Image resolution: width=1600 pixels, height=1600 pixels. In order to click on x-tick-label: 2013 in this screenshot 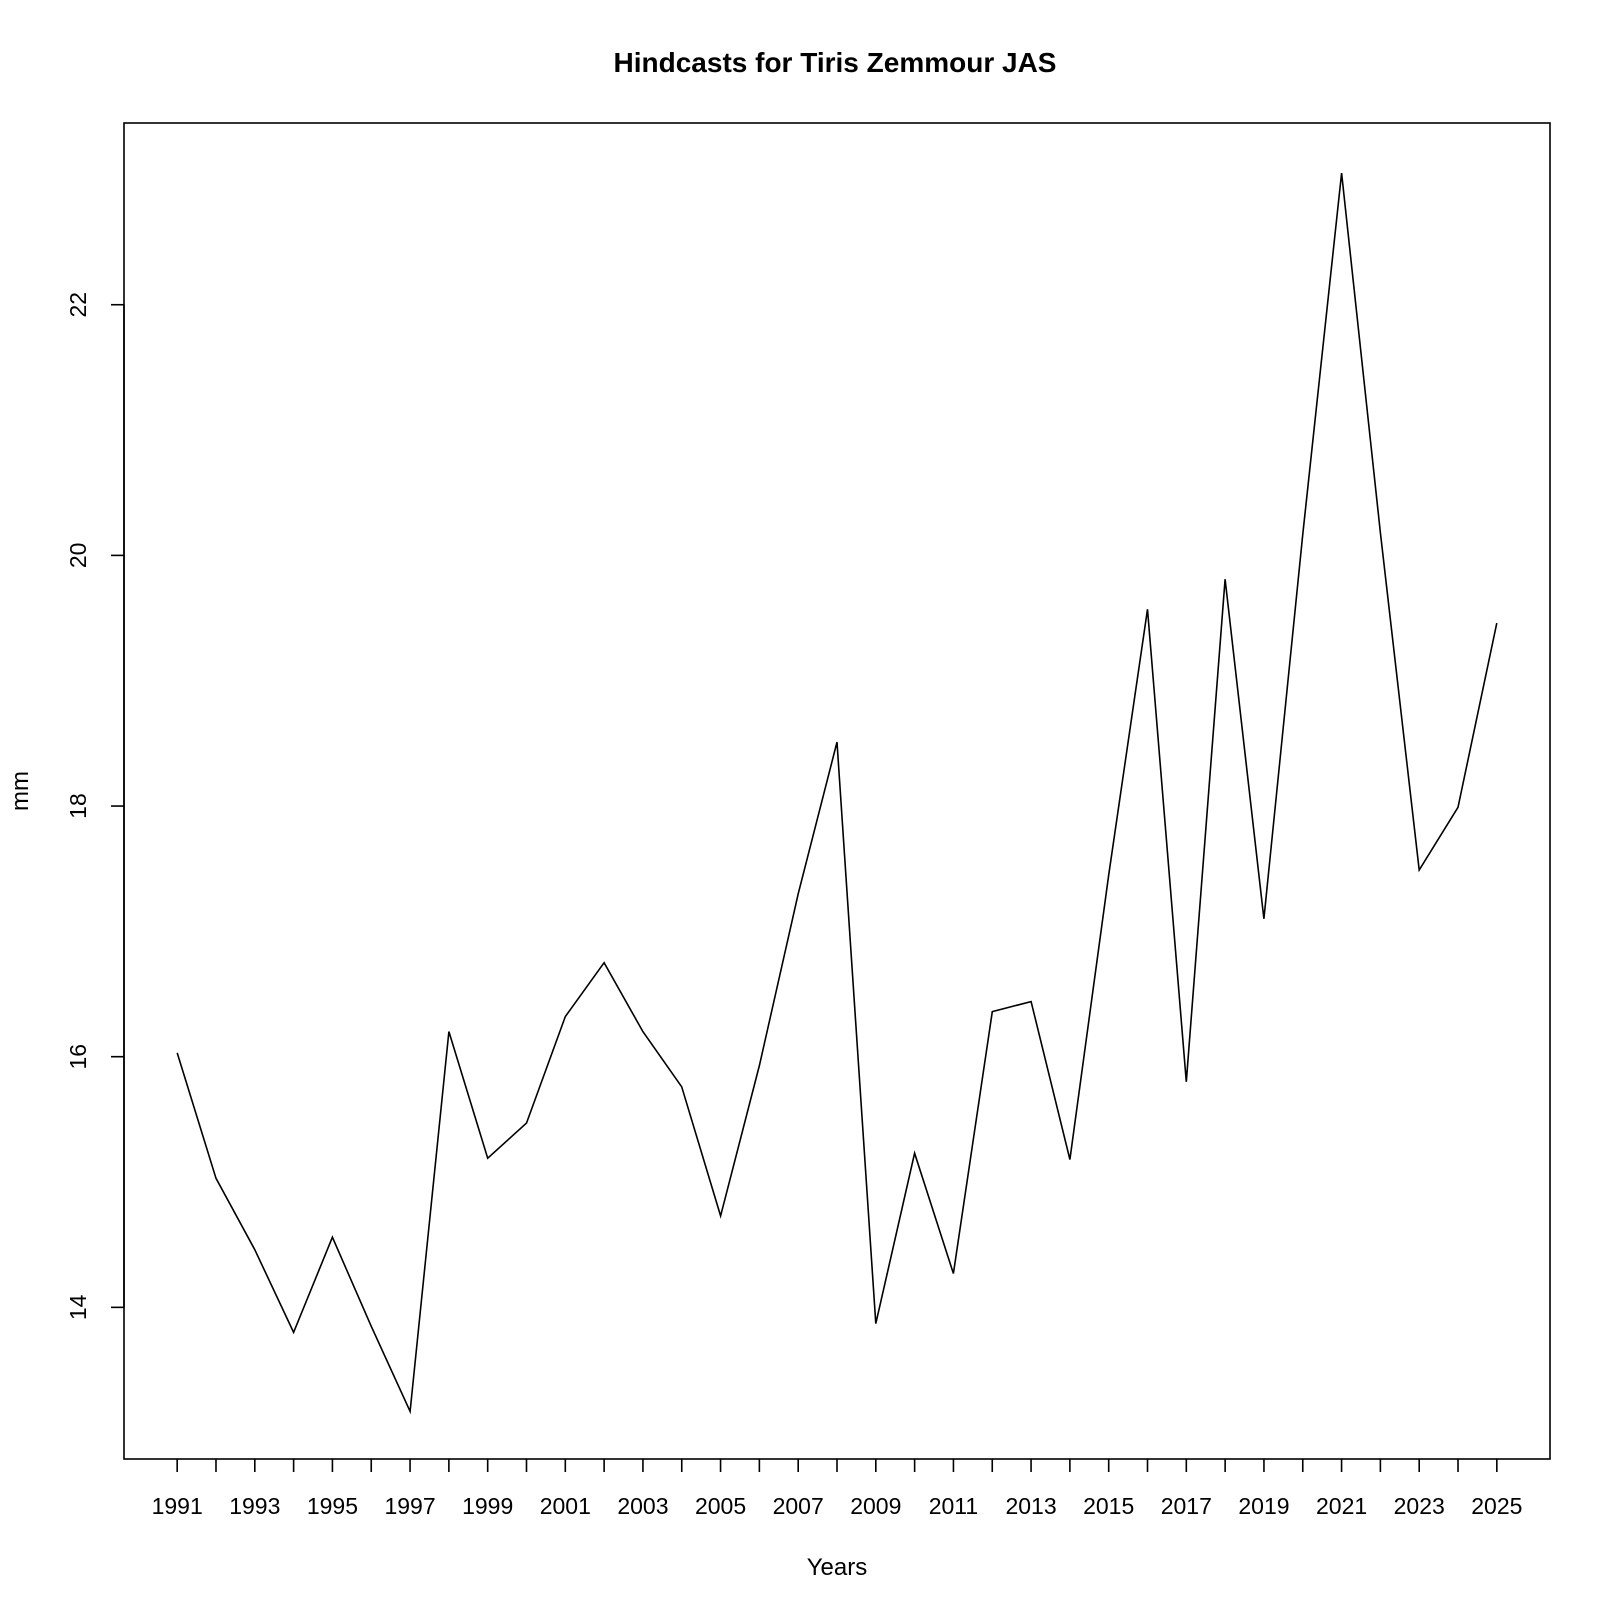, I will do `click(1030, 1506)`.